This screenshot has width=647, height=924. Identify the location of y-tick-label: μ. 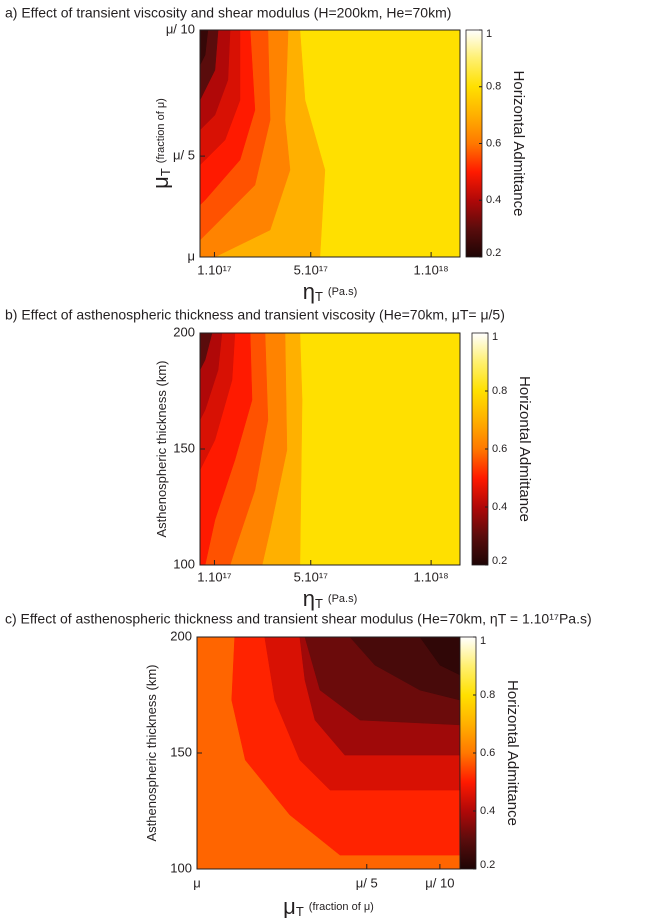
(192, 255).